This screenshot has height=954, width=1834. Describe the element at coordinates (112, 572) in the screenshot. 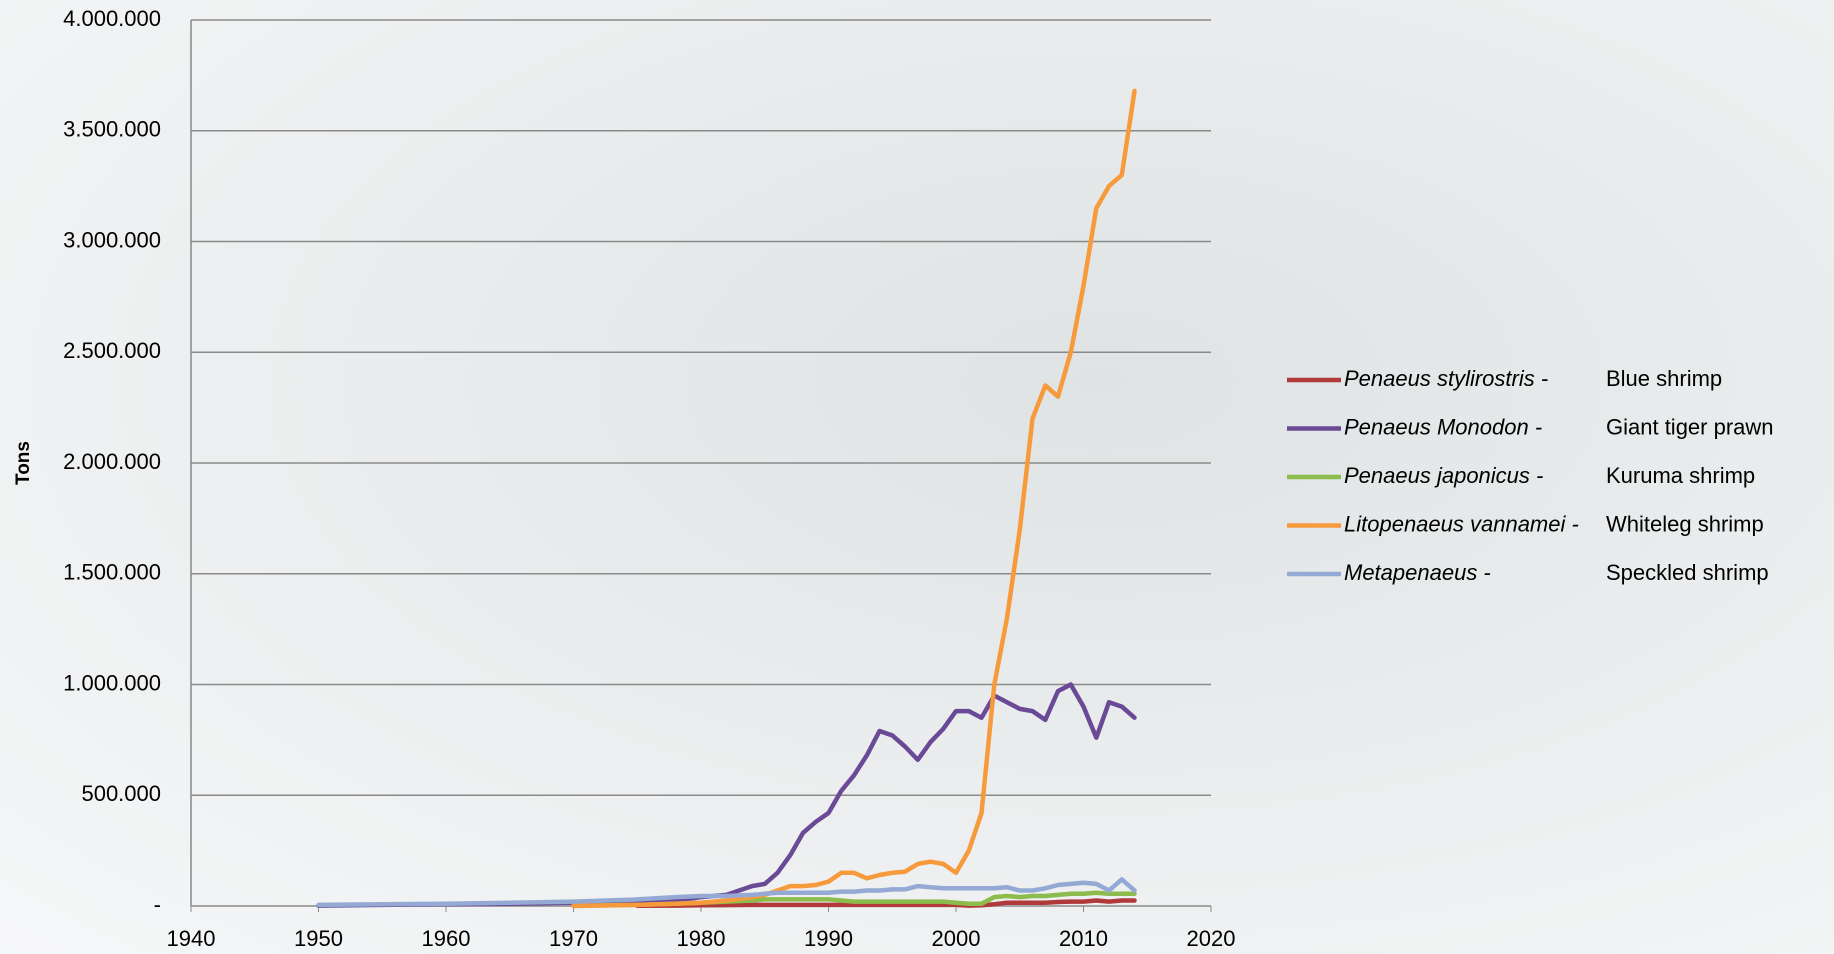

I see `y-tick-label: 1.500.000` at that location.